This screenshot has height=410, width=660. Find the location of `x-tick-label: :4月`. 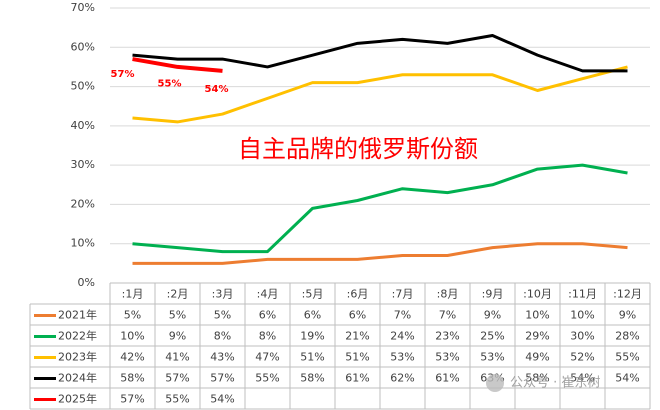

x-tick-label: :4月 is located at coordinates (268, 294).